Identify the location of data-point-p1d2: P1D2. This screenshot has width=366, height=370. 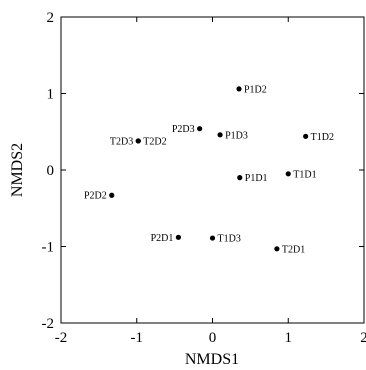
(251, 89).